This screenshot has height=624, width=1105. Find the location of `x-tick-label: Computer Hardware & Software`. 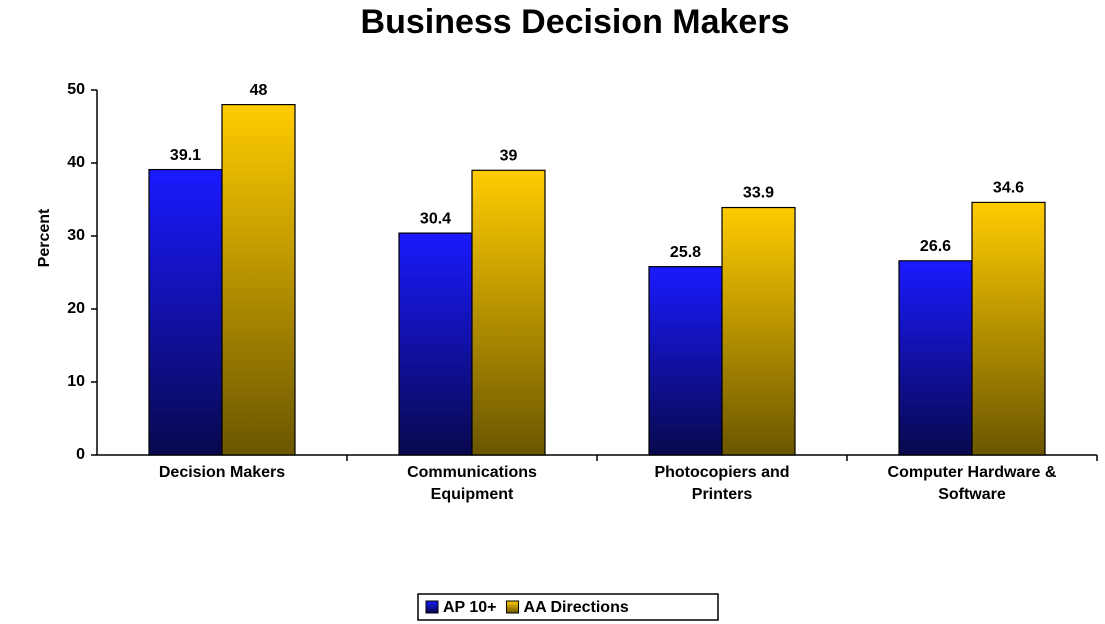

x-tick-label: Computer Hardware & Software is located at coordinates (972, 483).